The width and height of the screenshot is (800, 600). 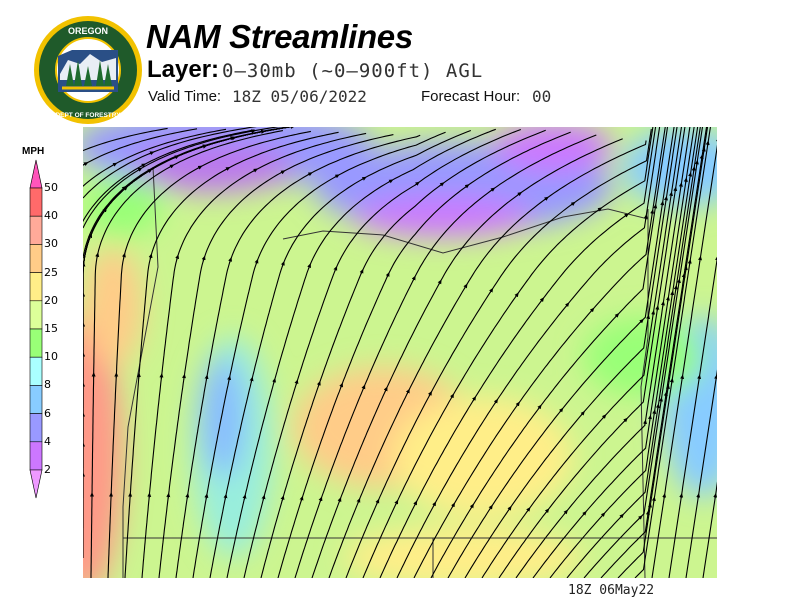 What do you see at coordinates (542, 96) in the screenshot?
I see `forecast-hour-value: 00` at bounding box center [542, 96].